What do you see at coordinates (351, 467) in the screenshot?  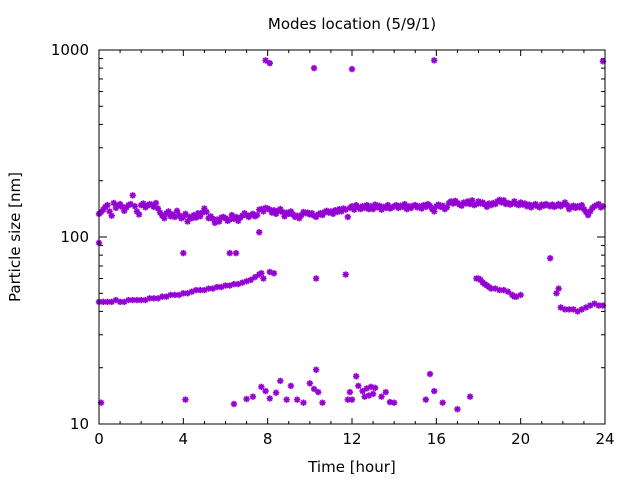 I see `x-axis-label: Time [hour]` at bounding box center [351, 467].